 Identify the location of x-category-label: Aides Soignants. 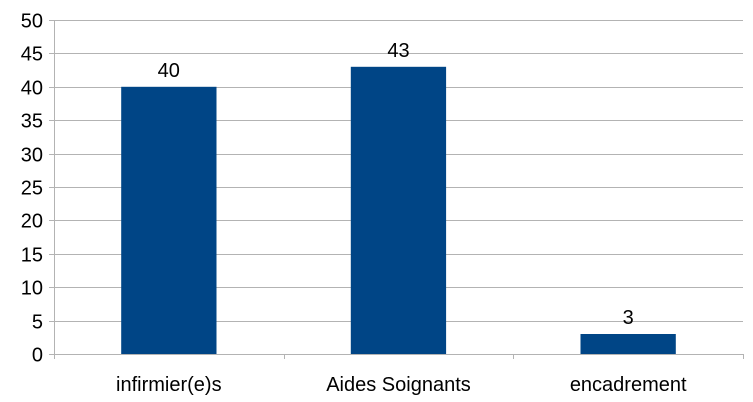
(398, 385).